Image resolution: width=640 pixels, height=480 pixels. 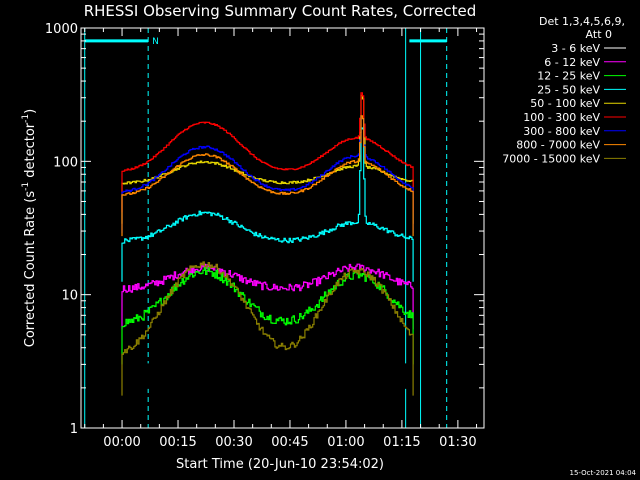 What do you see at coordinates (121, 442) in the screenshot?
I see `x-tick-label: 00:00` at bounding box center [121, 442].